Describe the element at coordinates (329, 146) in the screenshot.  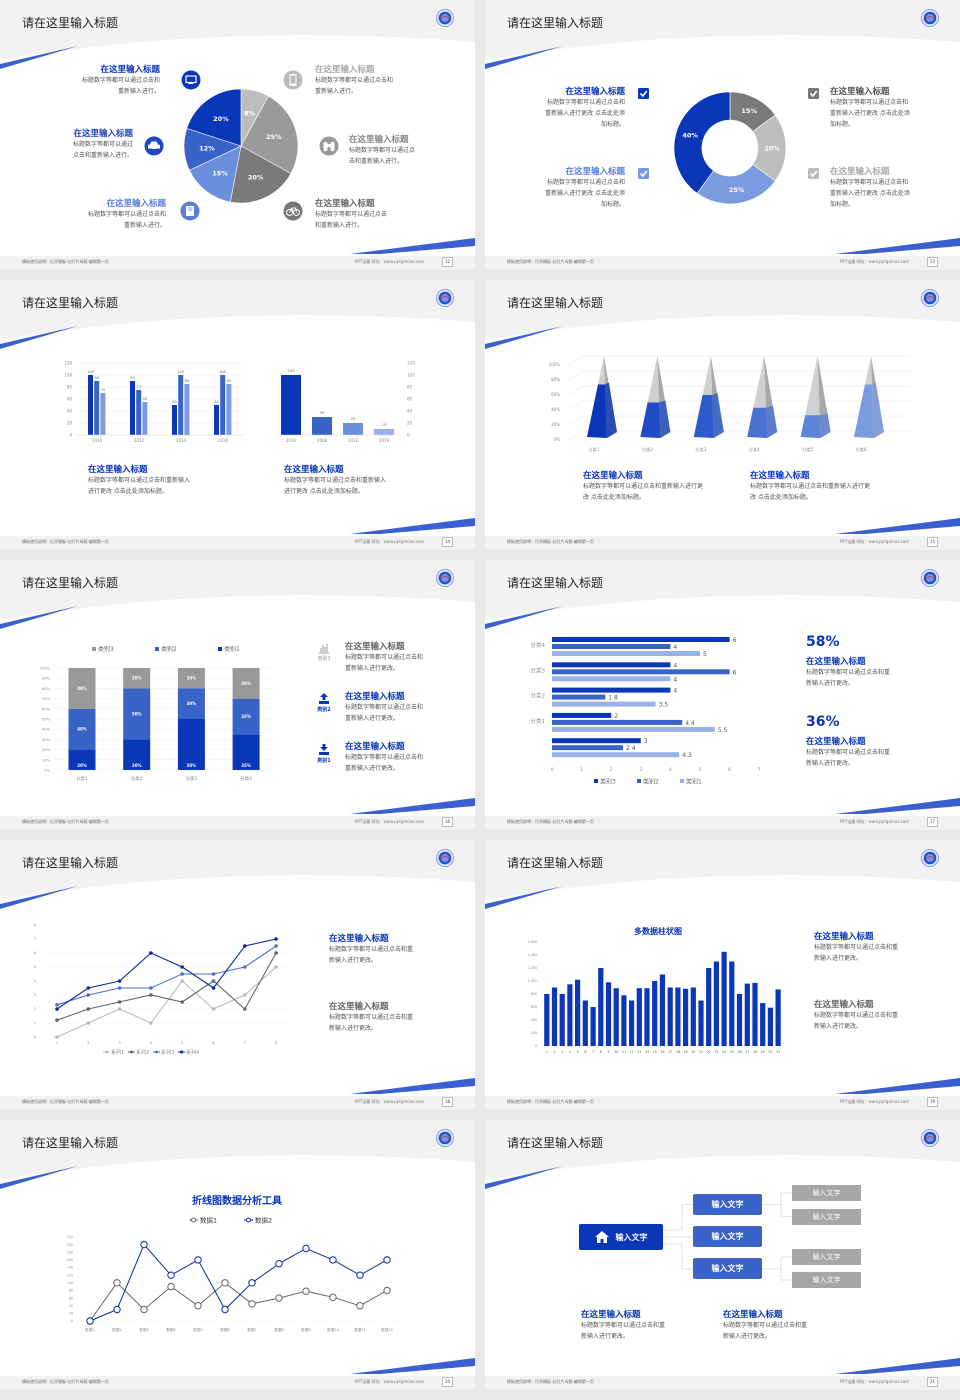
I see `binoculars-icon` at that location.